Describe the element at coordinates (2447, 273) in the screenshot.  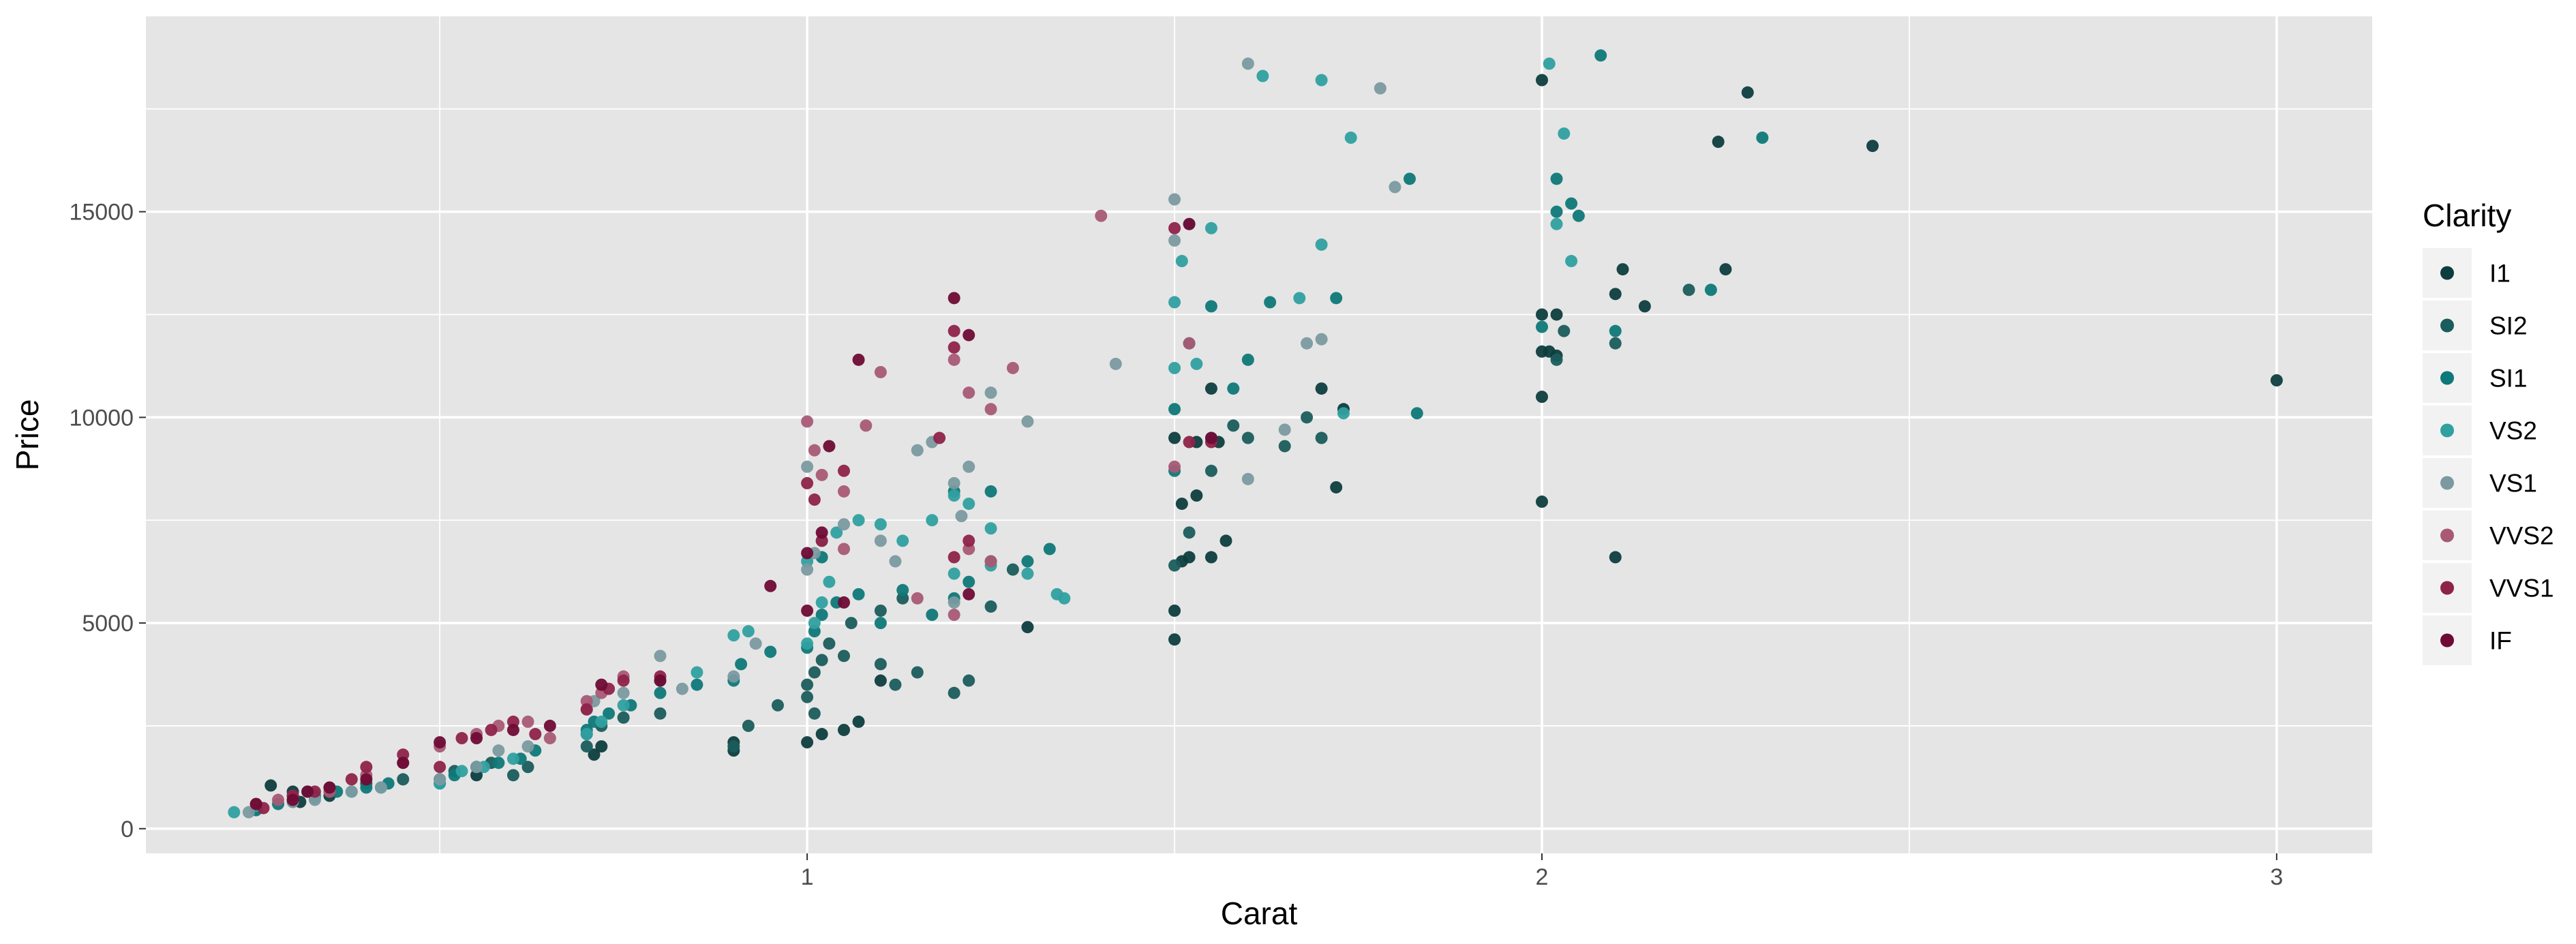
I see `legend-swatch-i1` at that location.